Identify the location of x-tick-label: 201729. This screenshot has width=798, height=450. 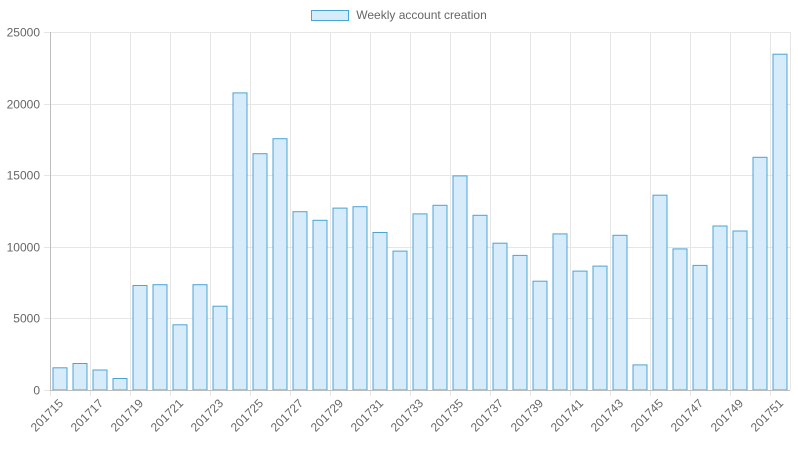
(327, 415).